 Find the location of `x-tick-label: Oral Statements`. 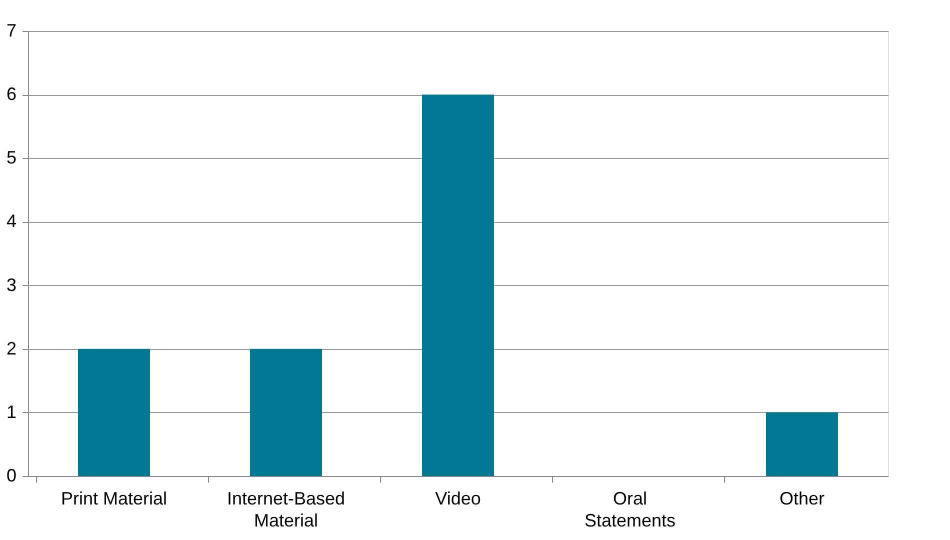

x-tick-label: Oral Statements is located at coordinates (630, 509).